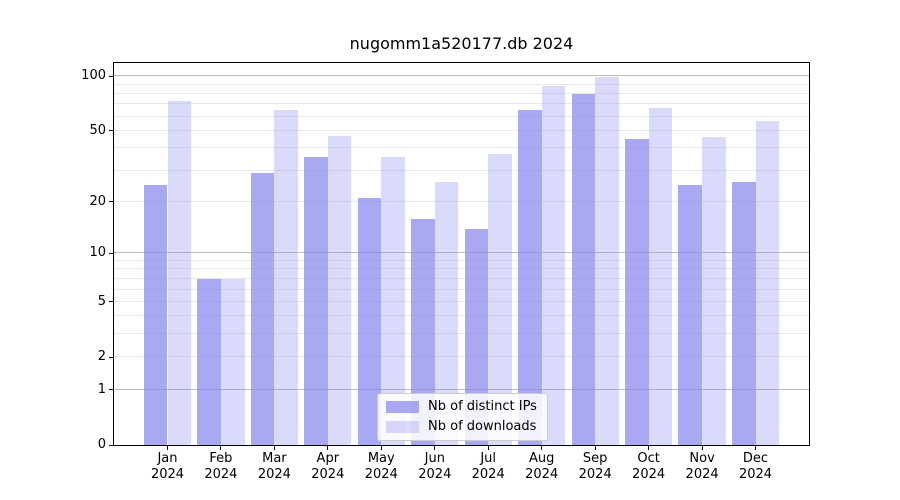 This screenshot has height=500, width=900. I want to click on x-tick-label-nov: Nov 2024, so click(702, 466).